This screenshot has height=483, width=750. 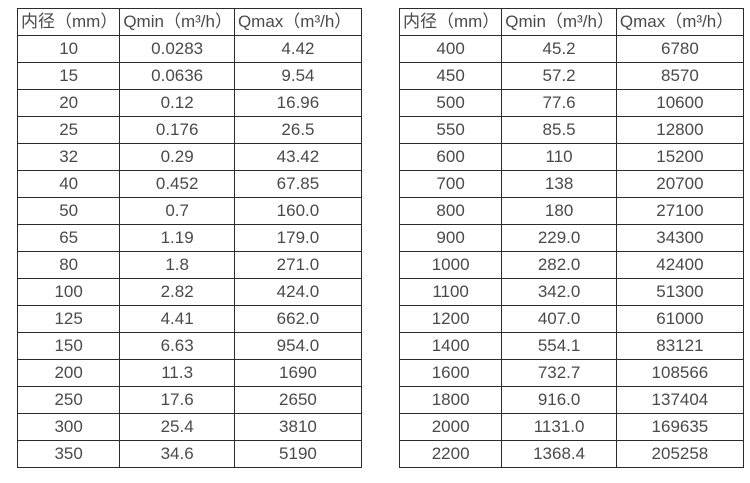 I want to click on table-row: 2200 1368.4 205258, so click(x=571, y=454).